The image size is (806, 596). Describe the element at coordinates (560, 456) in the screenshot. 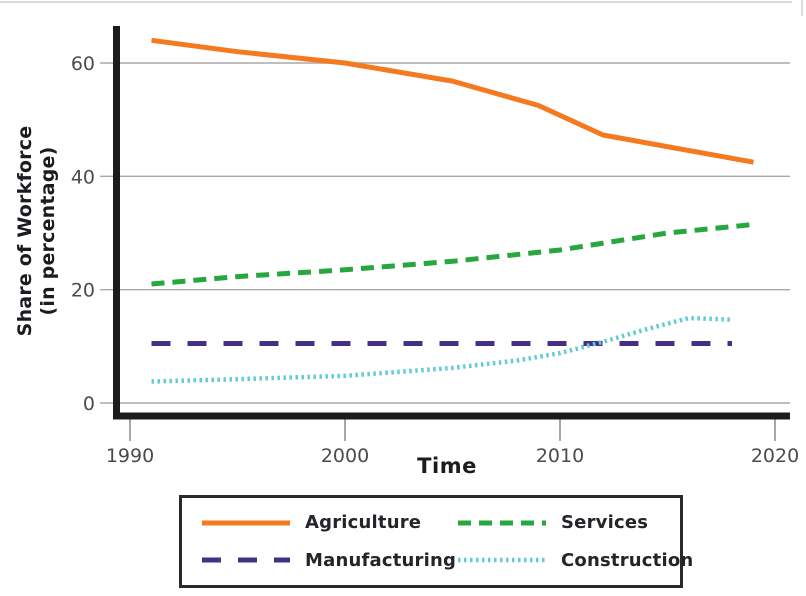

I see `x-tick-label-2010: 2010` at that location.